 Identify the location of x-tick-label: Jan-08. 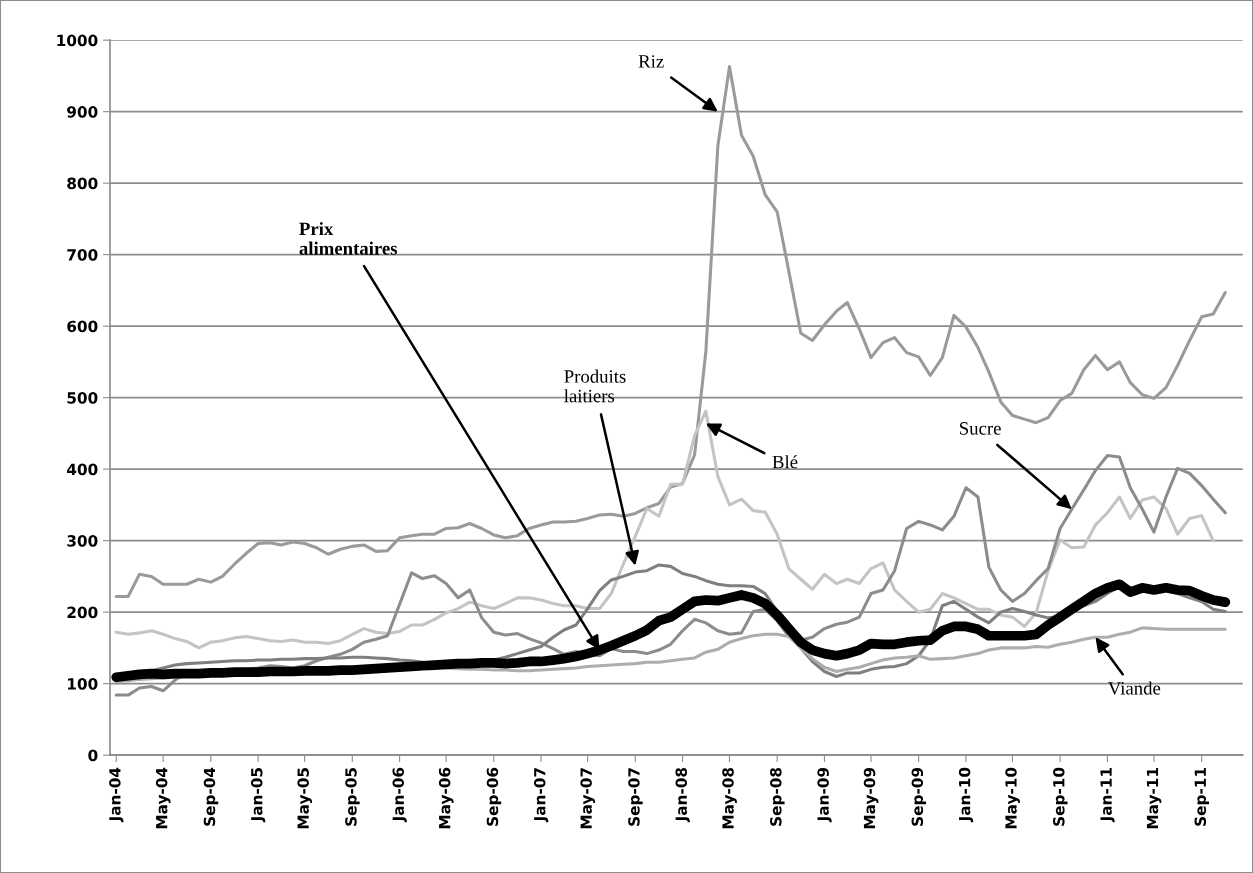
(682, 795).